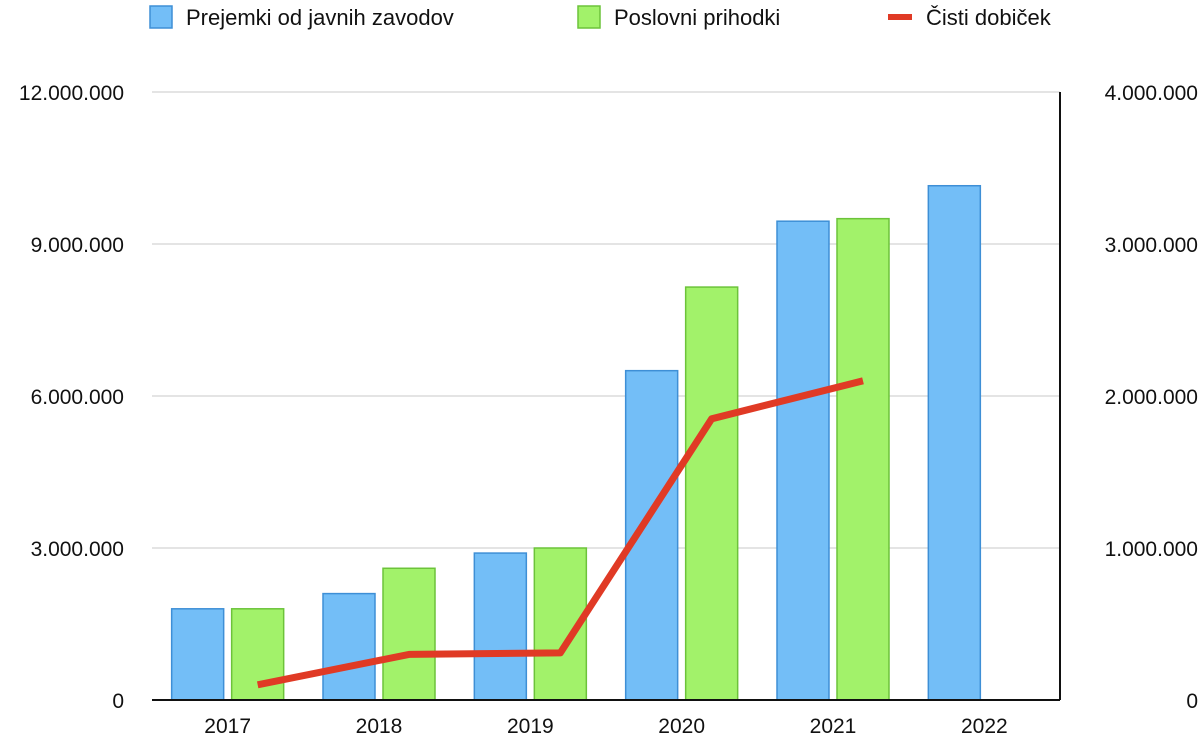  Describe the element at coordinates (77, 397) in the screenshot. I see `y-left-tick-label: 6.000.000` at that location.